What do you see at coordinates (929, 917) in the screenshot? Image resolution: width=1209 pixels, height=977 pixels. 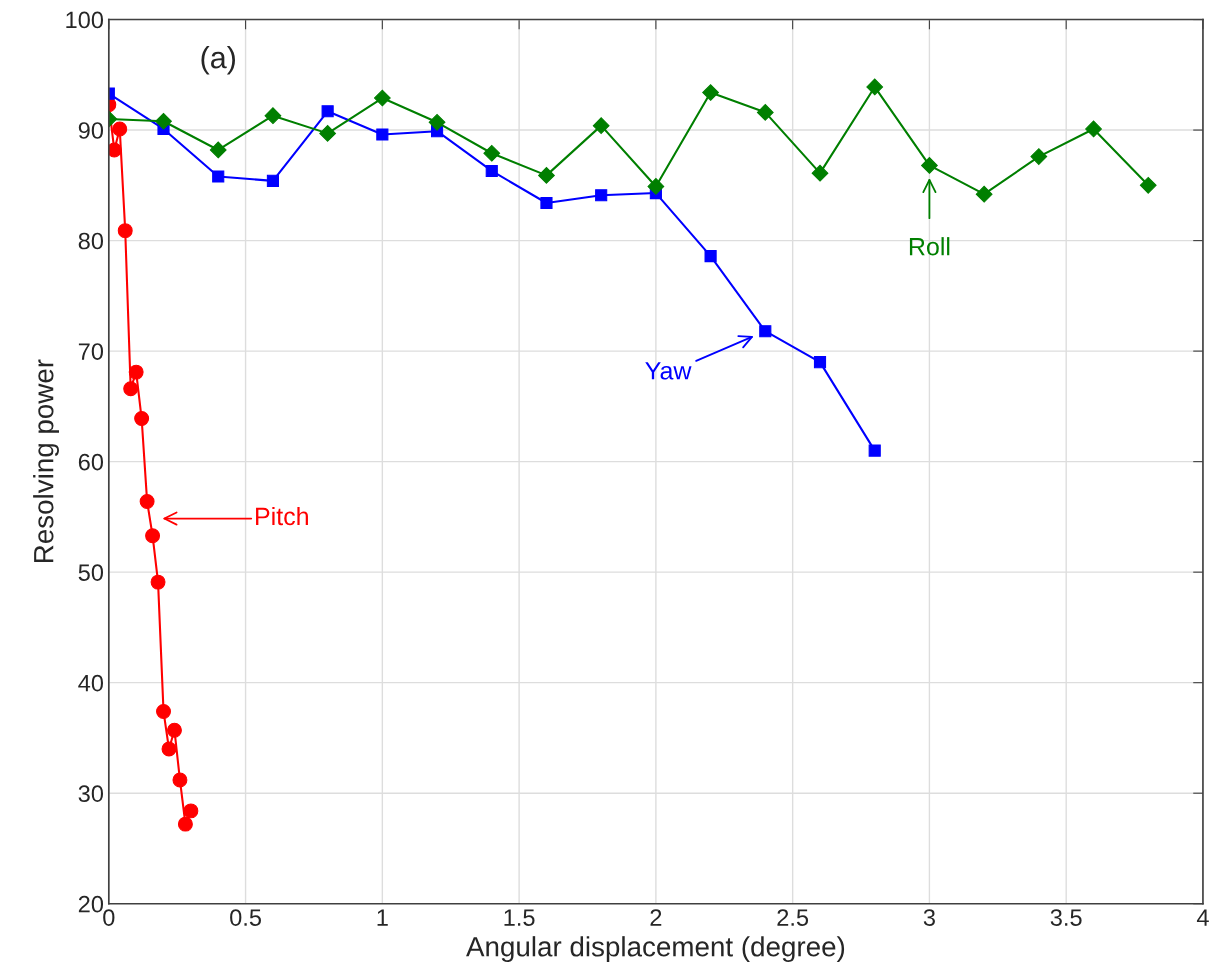 I see `x-tick-label: 3` at bounding box center [929, 917].